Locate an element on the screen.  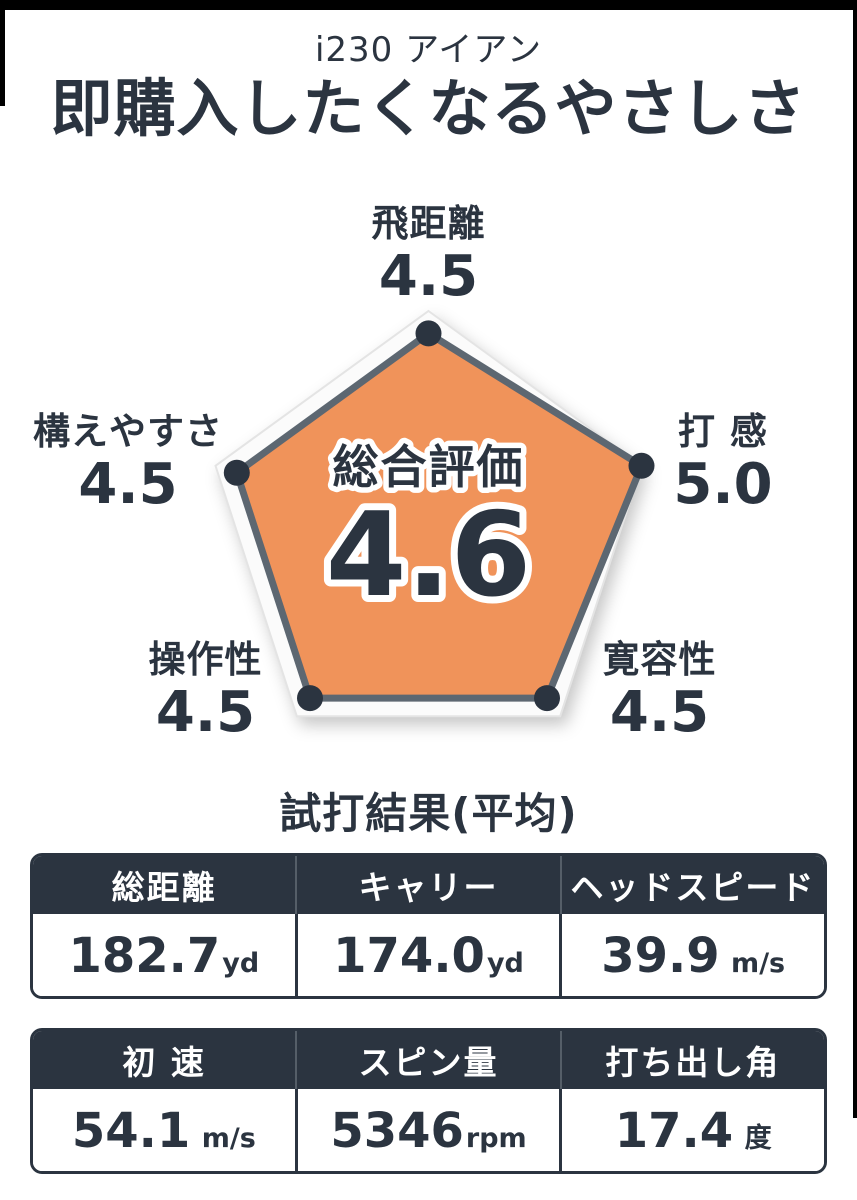
stat-value-cell: 39.9 m/s is located at coordinates (691, 955).